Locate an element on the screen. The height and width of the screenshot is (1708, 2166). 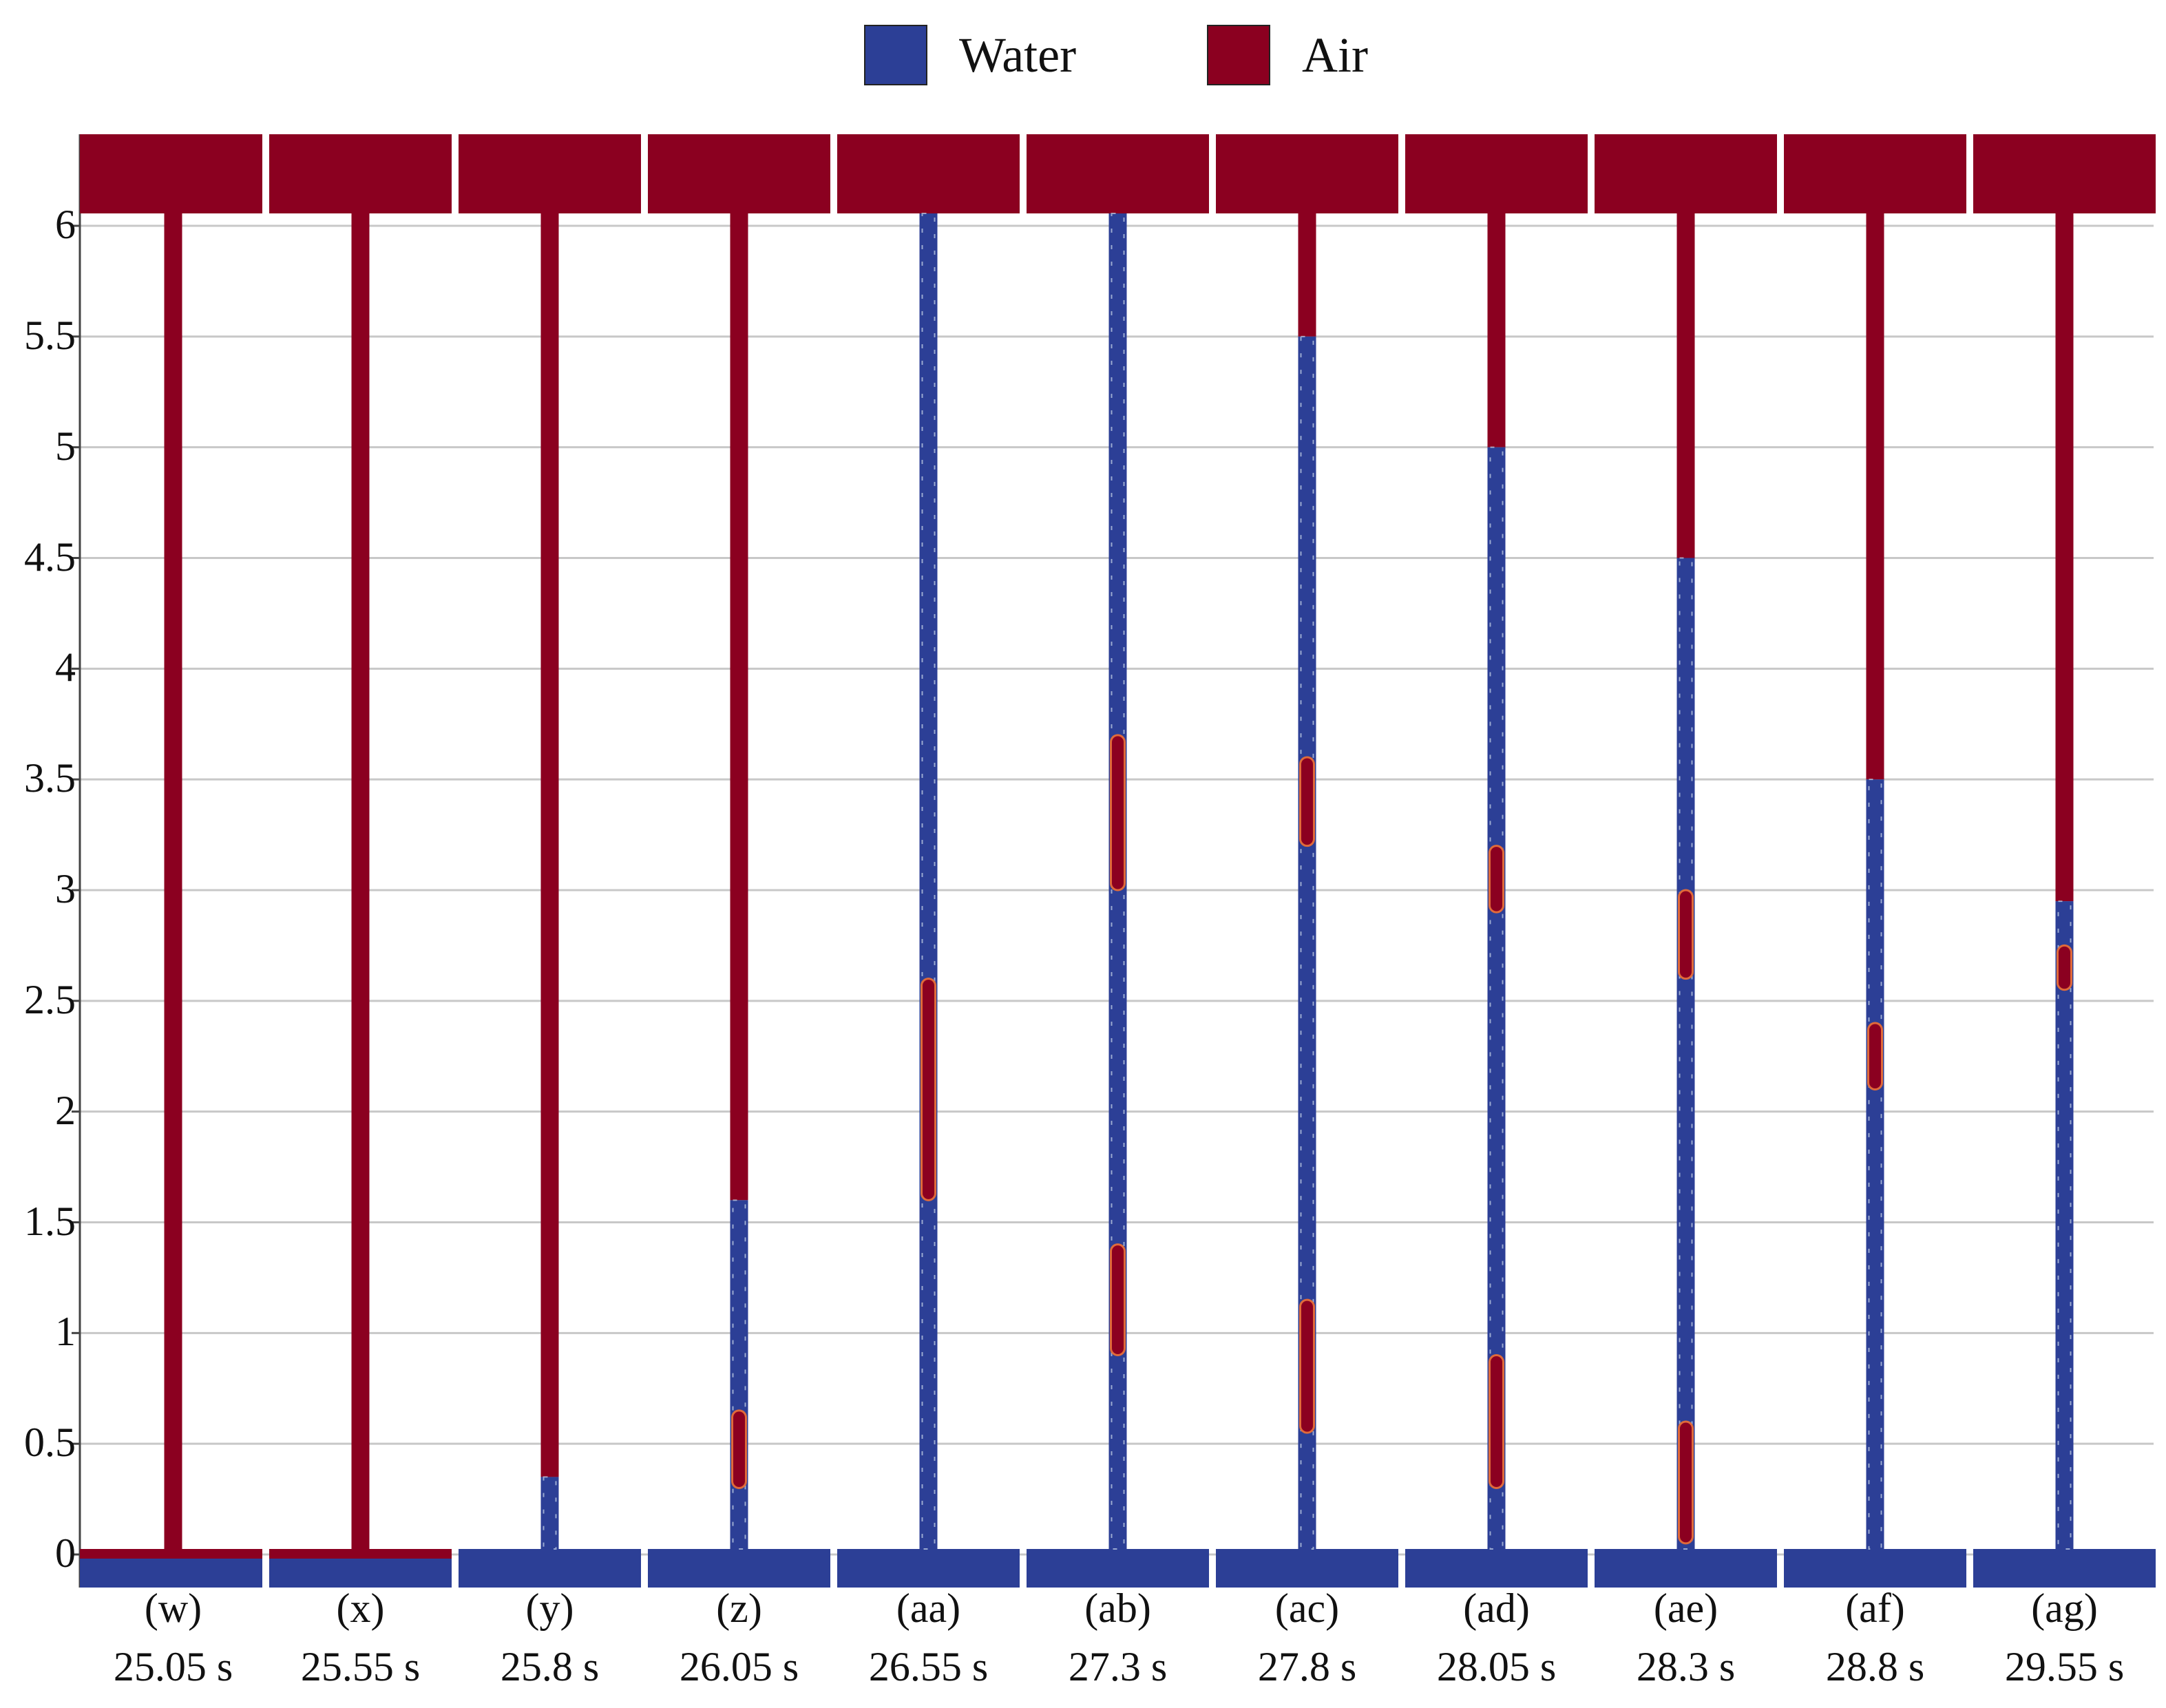
y-tick-label: 5 is located at coordinates (65, 446).